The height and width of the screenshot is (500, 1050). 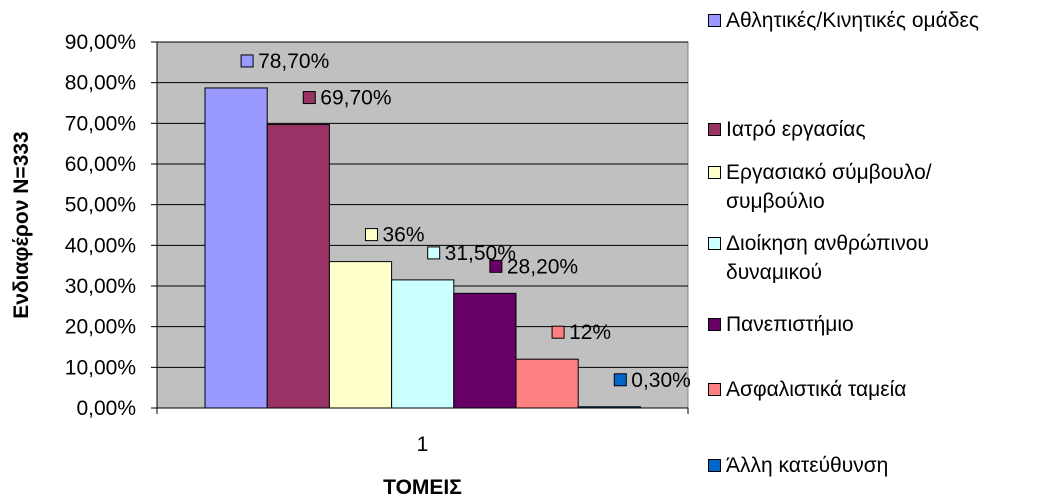 I want to click on y-tick-label: 50,00%, so click(x=100, y=205).